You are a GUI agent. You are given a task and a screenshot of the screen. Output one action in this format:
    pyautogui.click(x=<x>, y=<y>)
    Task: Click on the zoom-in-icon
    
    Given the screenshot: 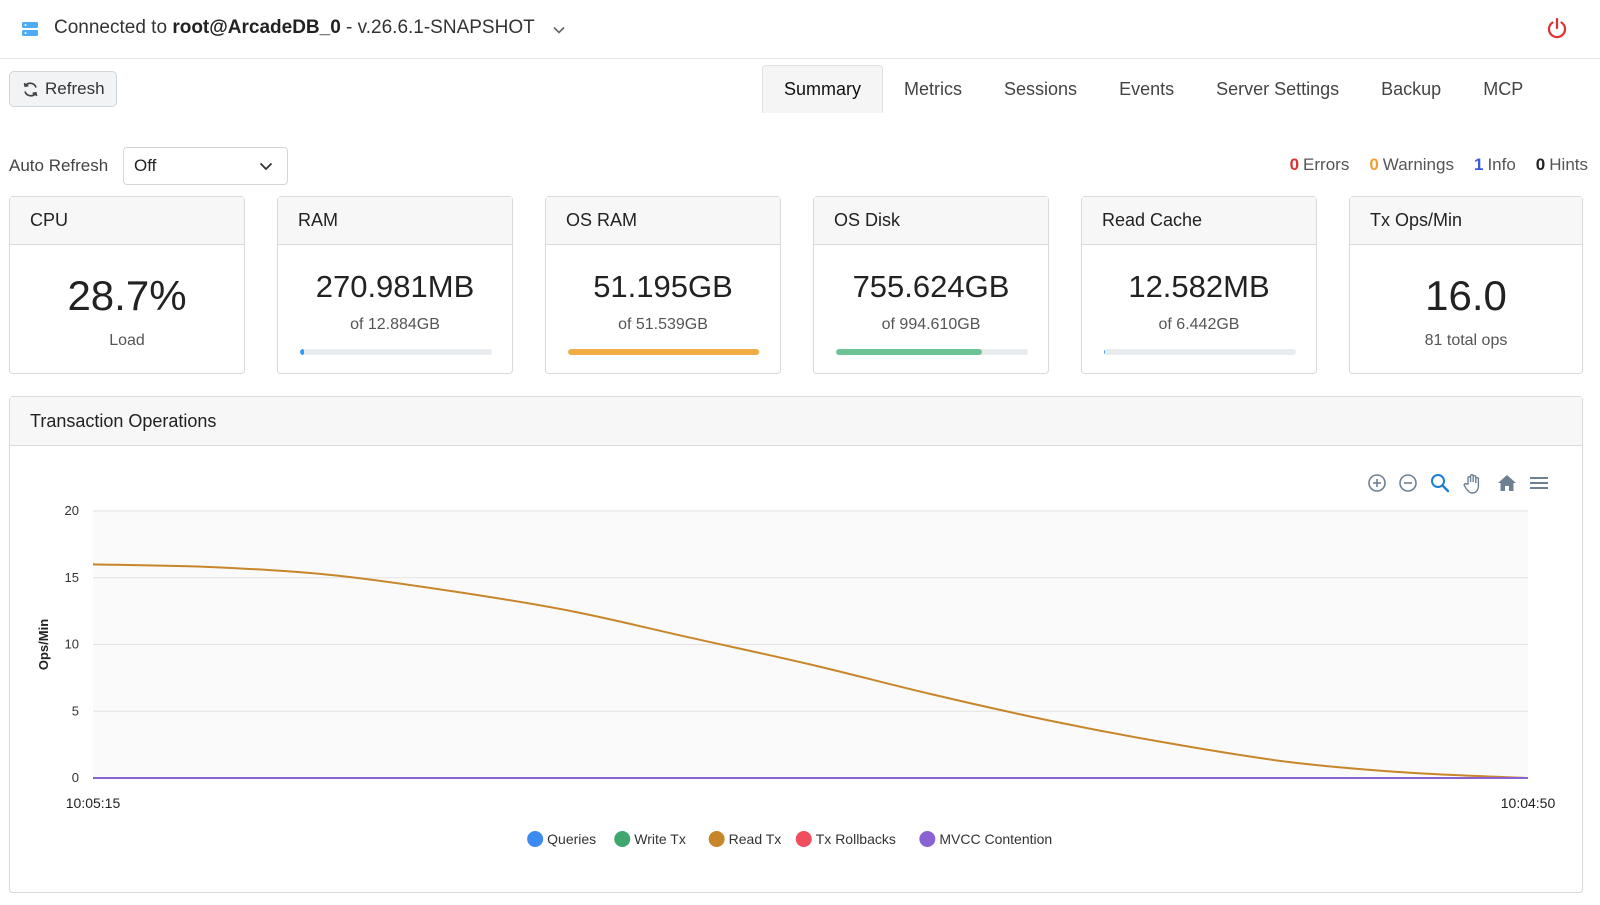 What is the action you would take?
    pyautogui.click(x=1377, y=483)
    